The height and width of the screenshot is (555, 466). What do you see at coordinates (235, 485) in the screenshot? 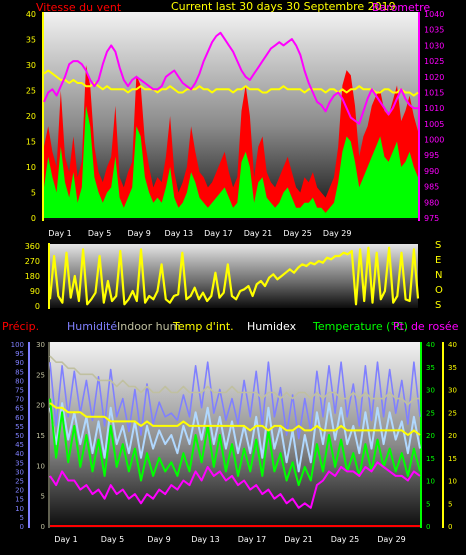
I see `dewpoint-line` at bounding box center [235, 485].